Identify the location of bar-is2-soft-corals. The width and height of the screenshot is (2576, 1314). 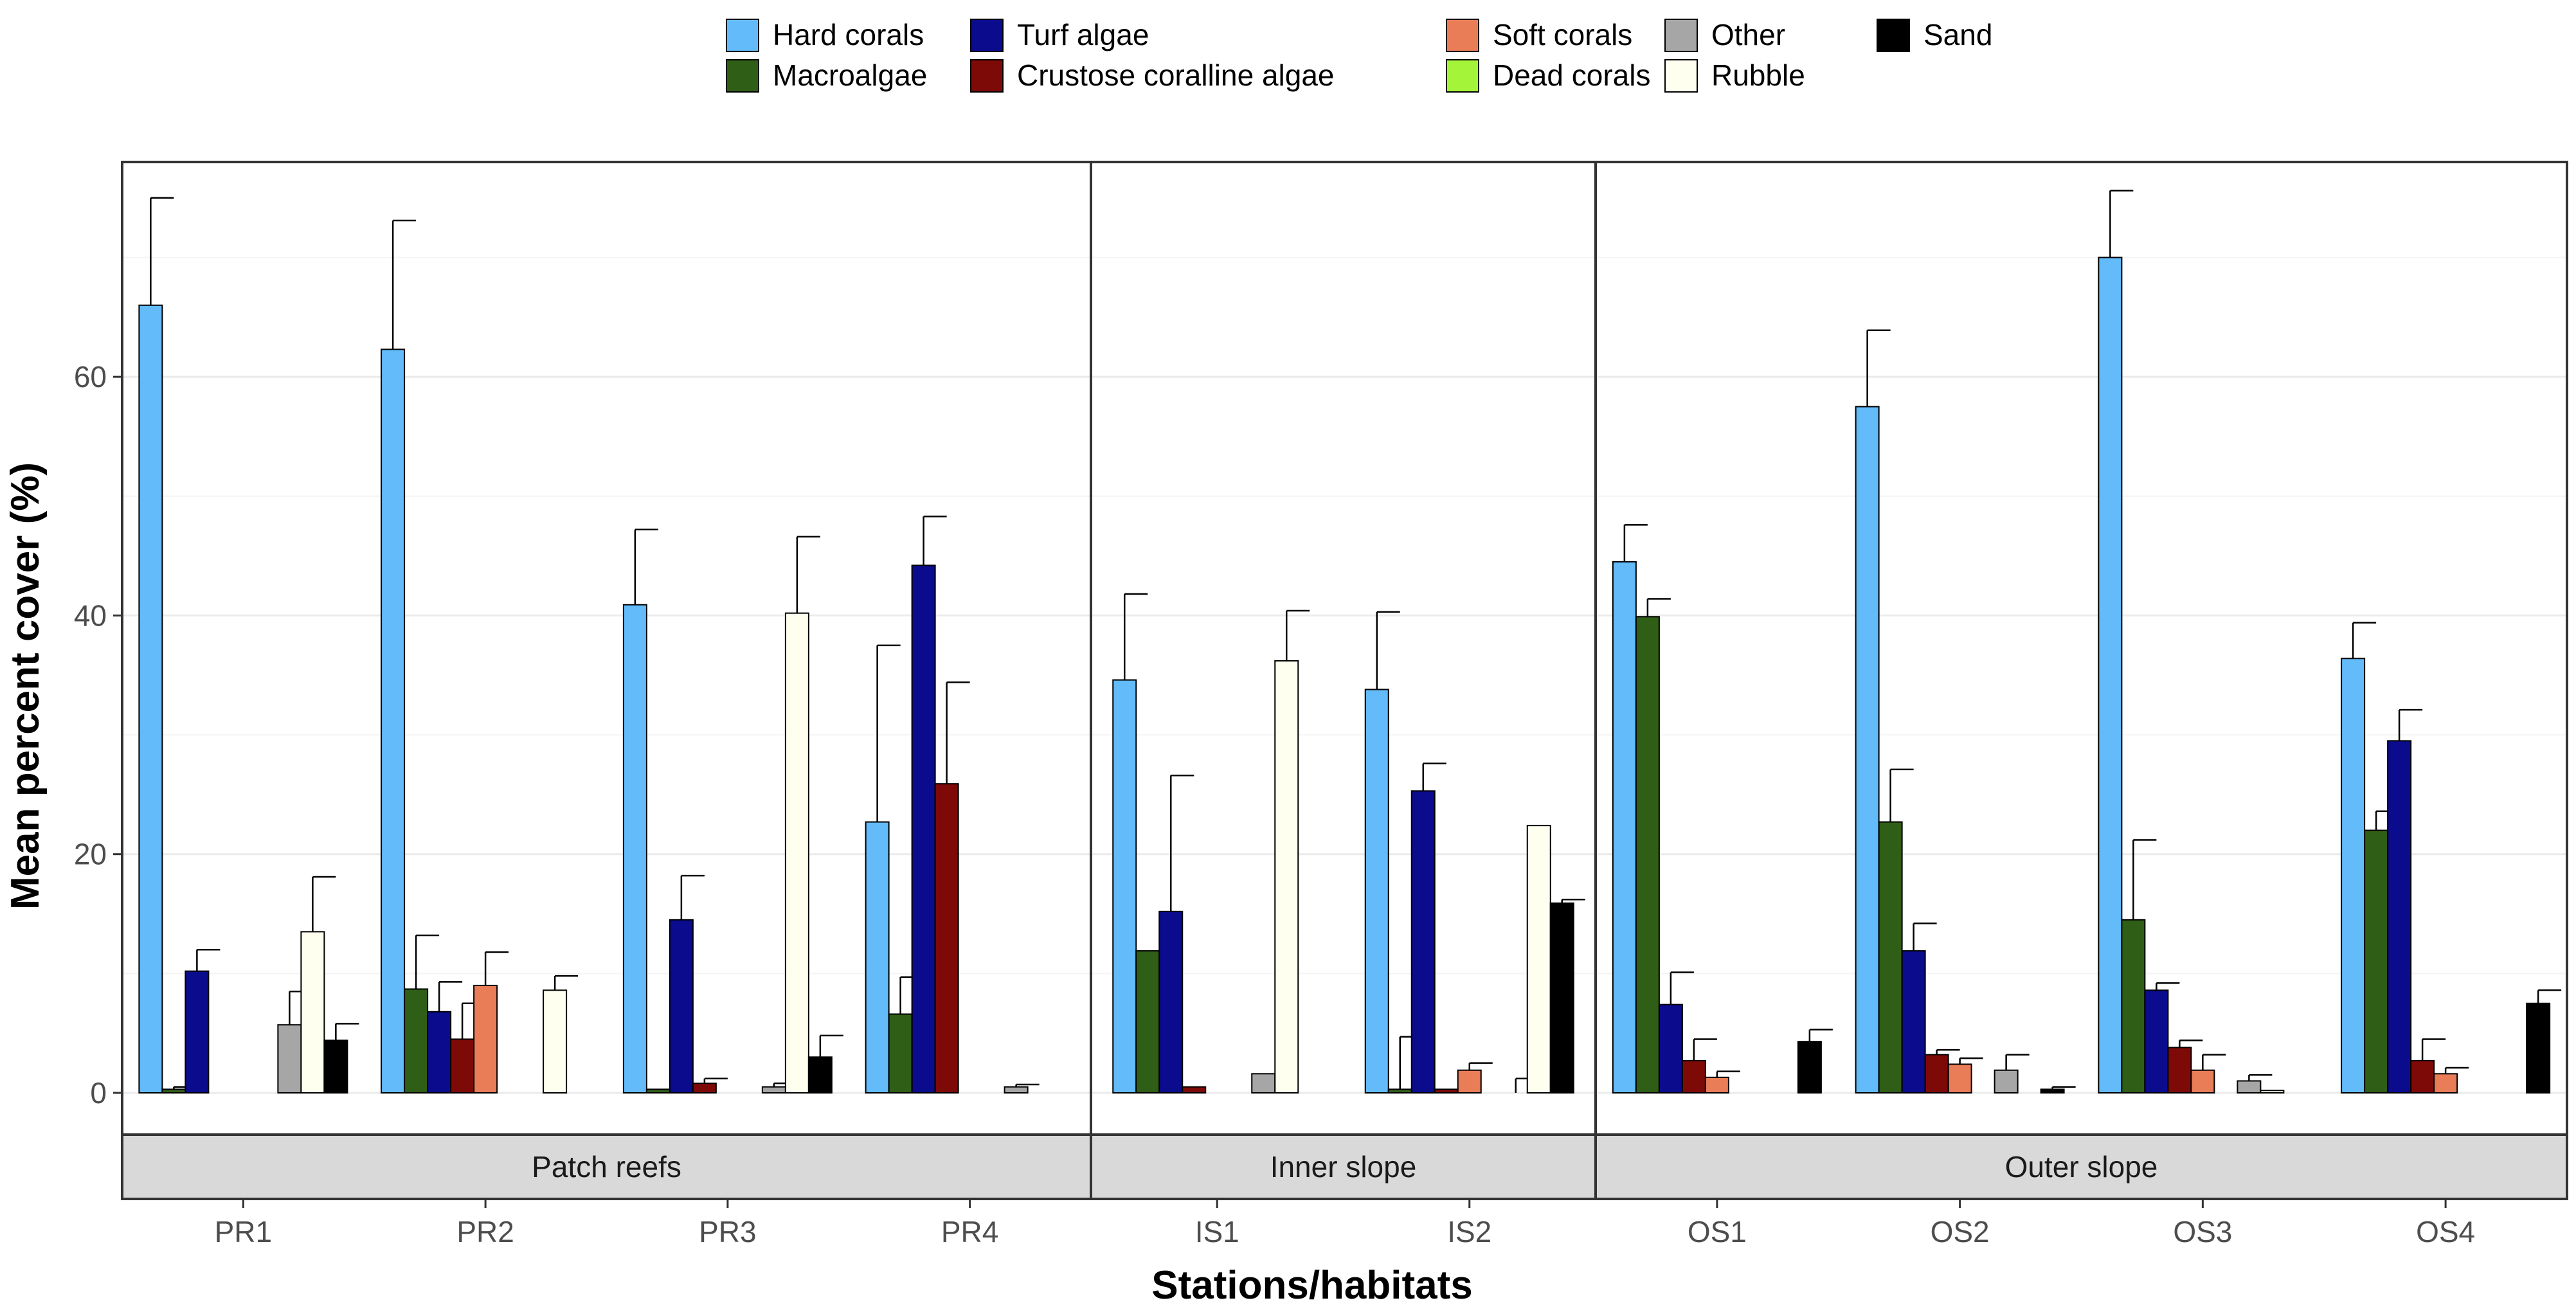
(1469, 1081).